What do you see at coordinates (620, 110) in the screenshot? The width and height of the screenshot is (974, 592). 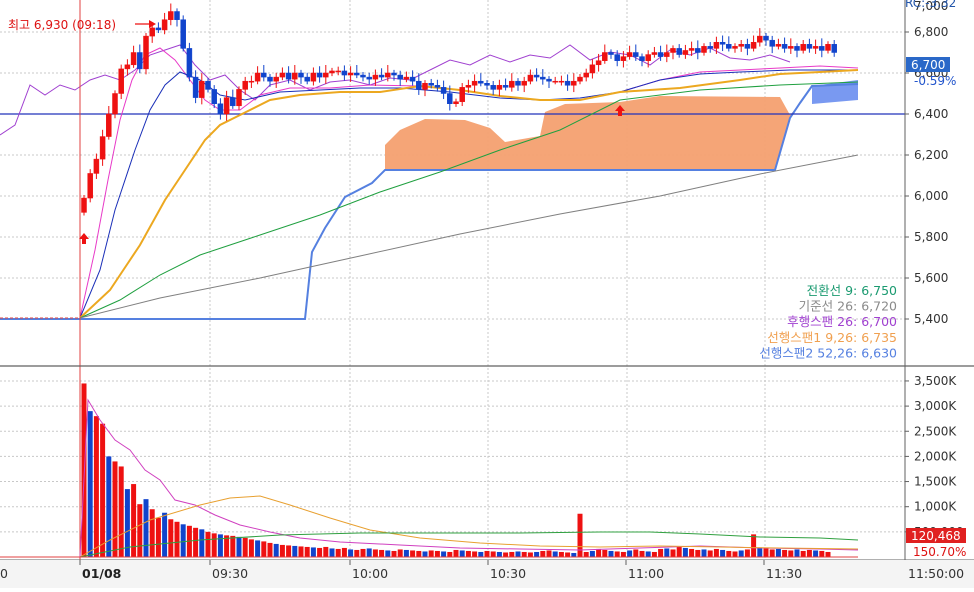 I see `buy-signal-arrow` at bounding box center [620, 110].